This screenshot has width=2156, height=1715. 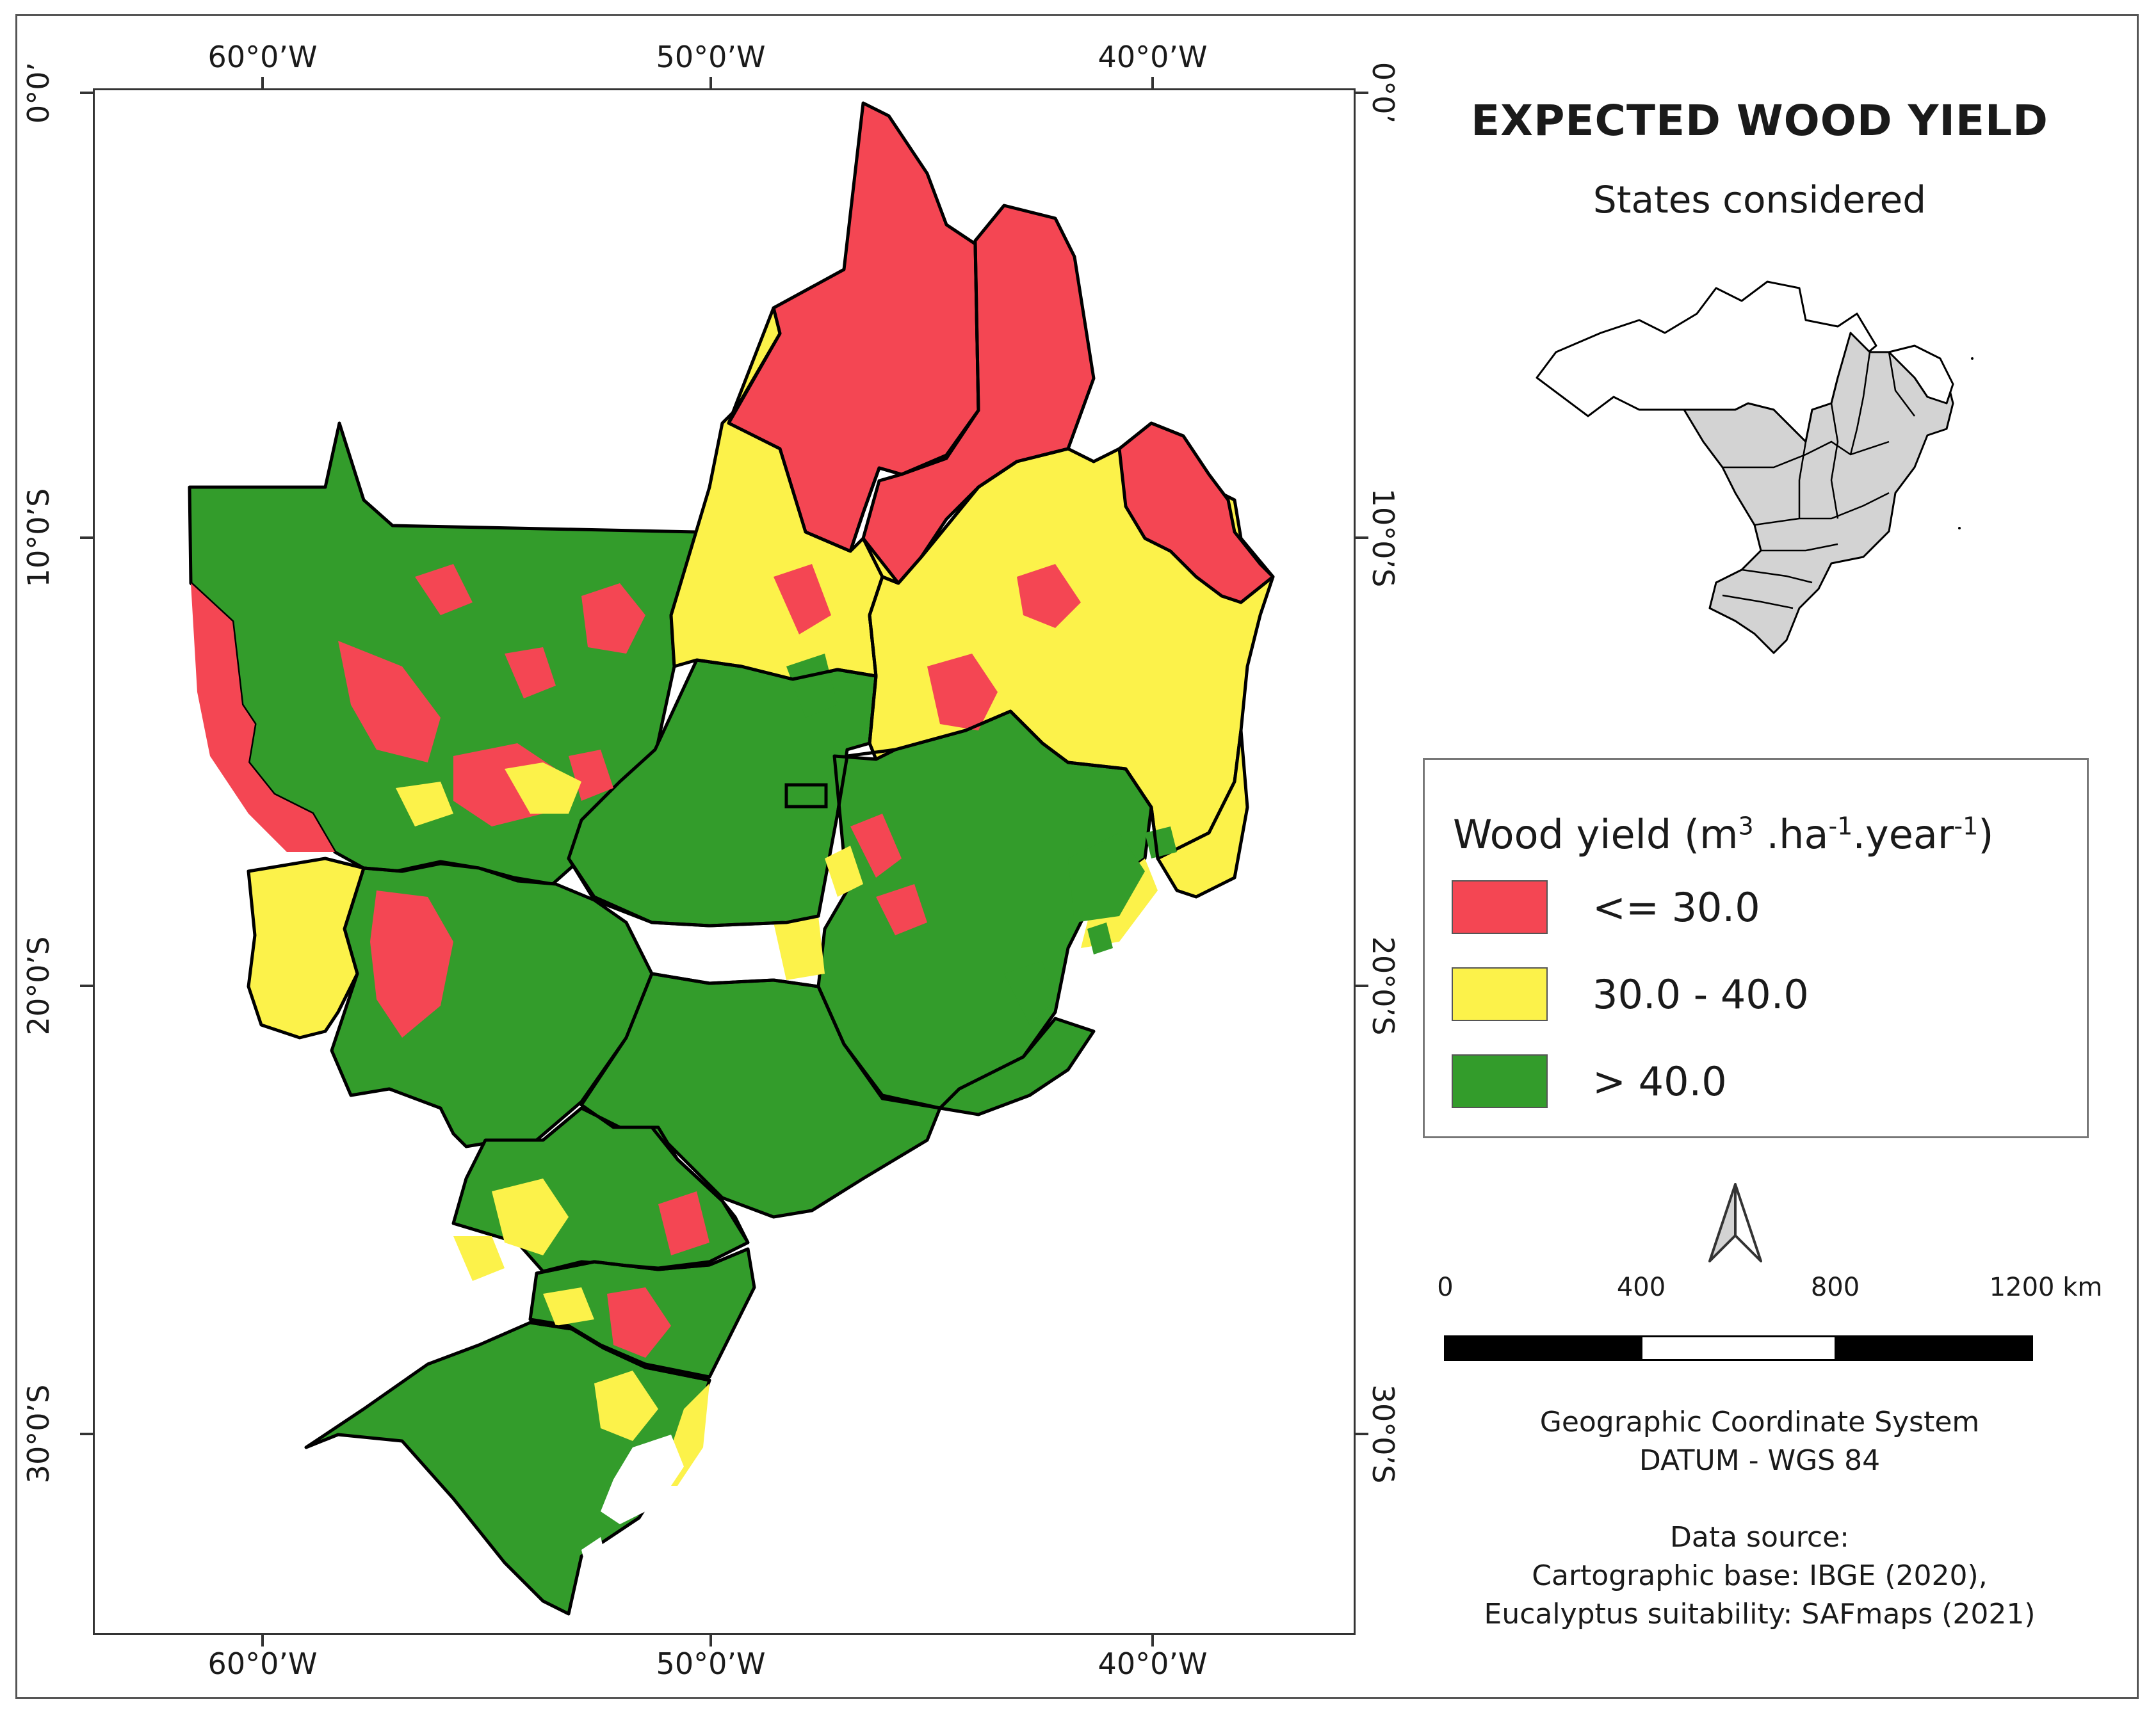 What do you see at coordinates (1760, 1422) in the screenshot?
I see `coordinate-system-line1: Geographic Coordinate System` at bounding box center [1760, 1422].